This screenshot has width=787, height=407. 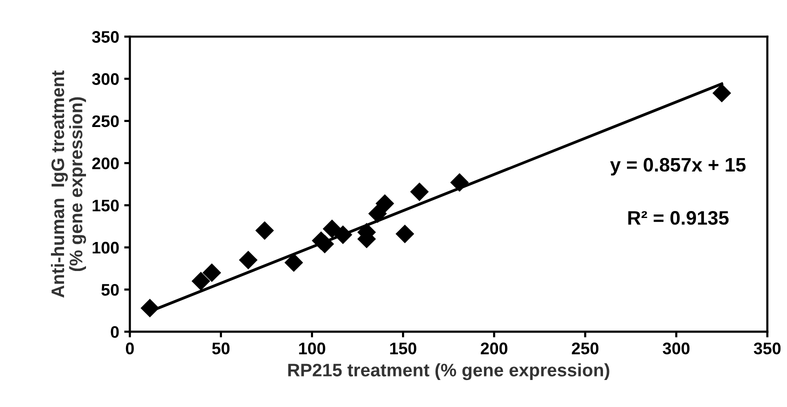 I want to click on y-tick-label: 350, so click(x=105, y=37).